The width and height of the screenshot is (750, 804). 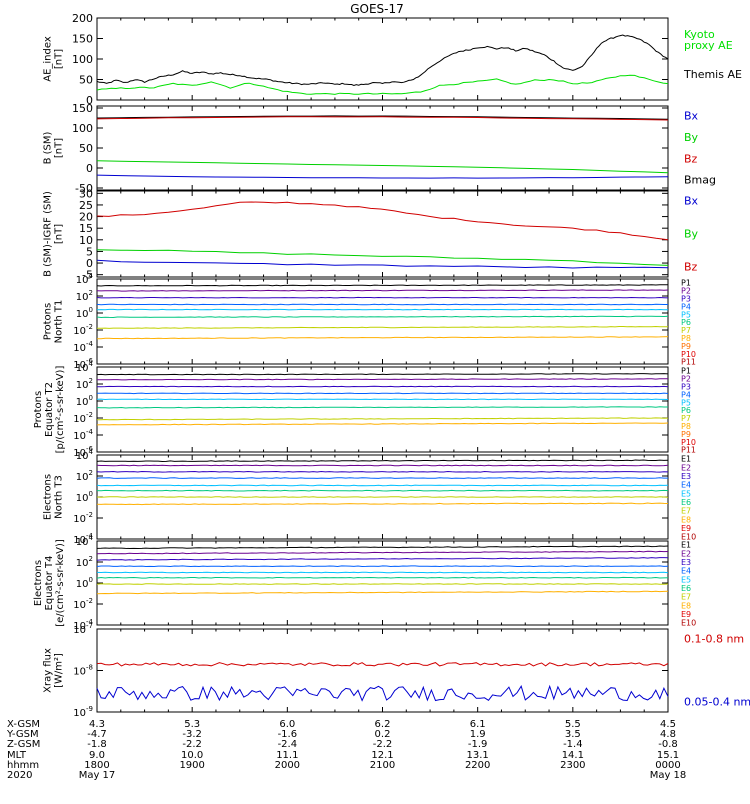 What do you see at coordinates (60, 583) in the screenshot?
I see `y-axis-label: [e/(cm²-s-sr-keV)]` at bounding box center [60, 583].